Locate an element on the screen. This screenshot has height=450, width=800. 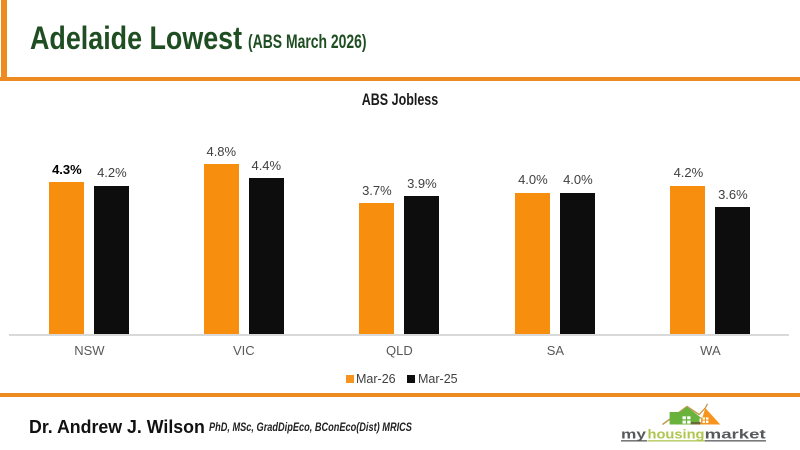
svg-text: housing is located at coordinates (676, 434).